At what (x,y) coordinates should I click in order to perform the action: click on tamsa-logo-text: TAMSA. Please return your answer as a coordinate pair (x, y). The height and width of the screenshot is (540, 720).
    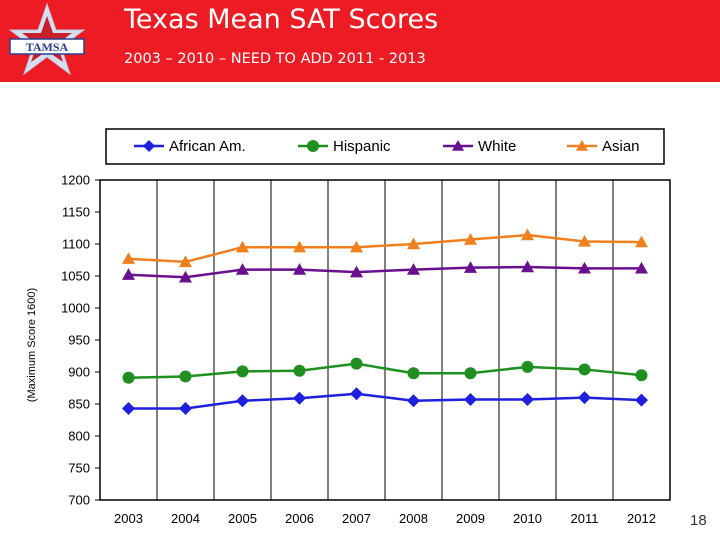
    Looking at the image, I should click on (47, 47).